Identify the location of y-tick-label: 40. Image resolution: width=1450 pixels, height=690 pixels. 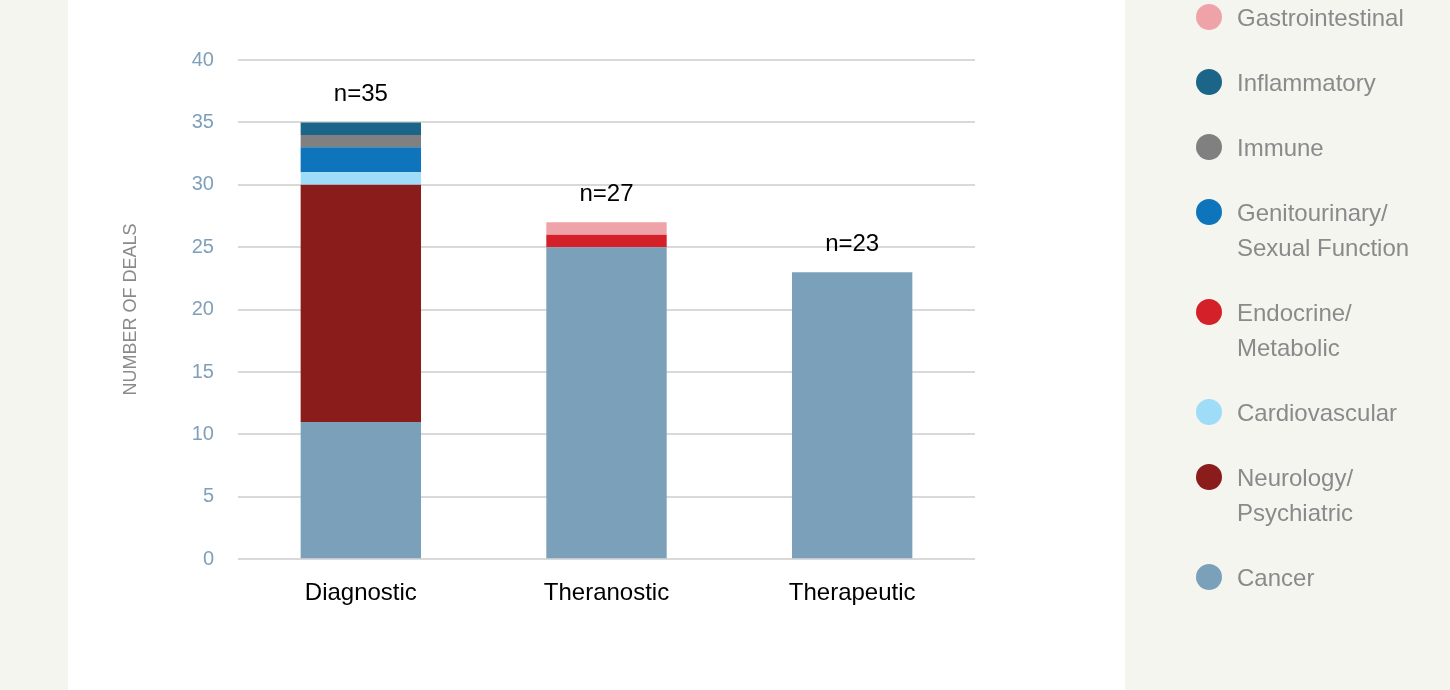
(202, 58).